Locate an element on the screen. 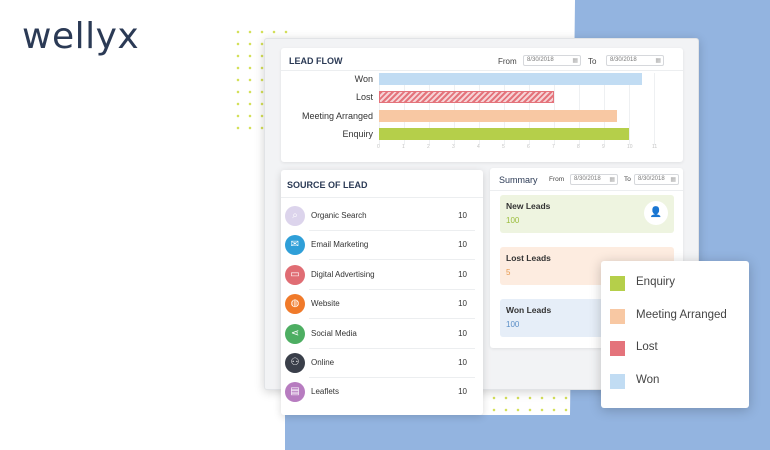 This screenshot has height=450, width=770. bar-lost is located at coordinates (466, 97).